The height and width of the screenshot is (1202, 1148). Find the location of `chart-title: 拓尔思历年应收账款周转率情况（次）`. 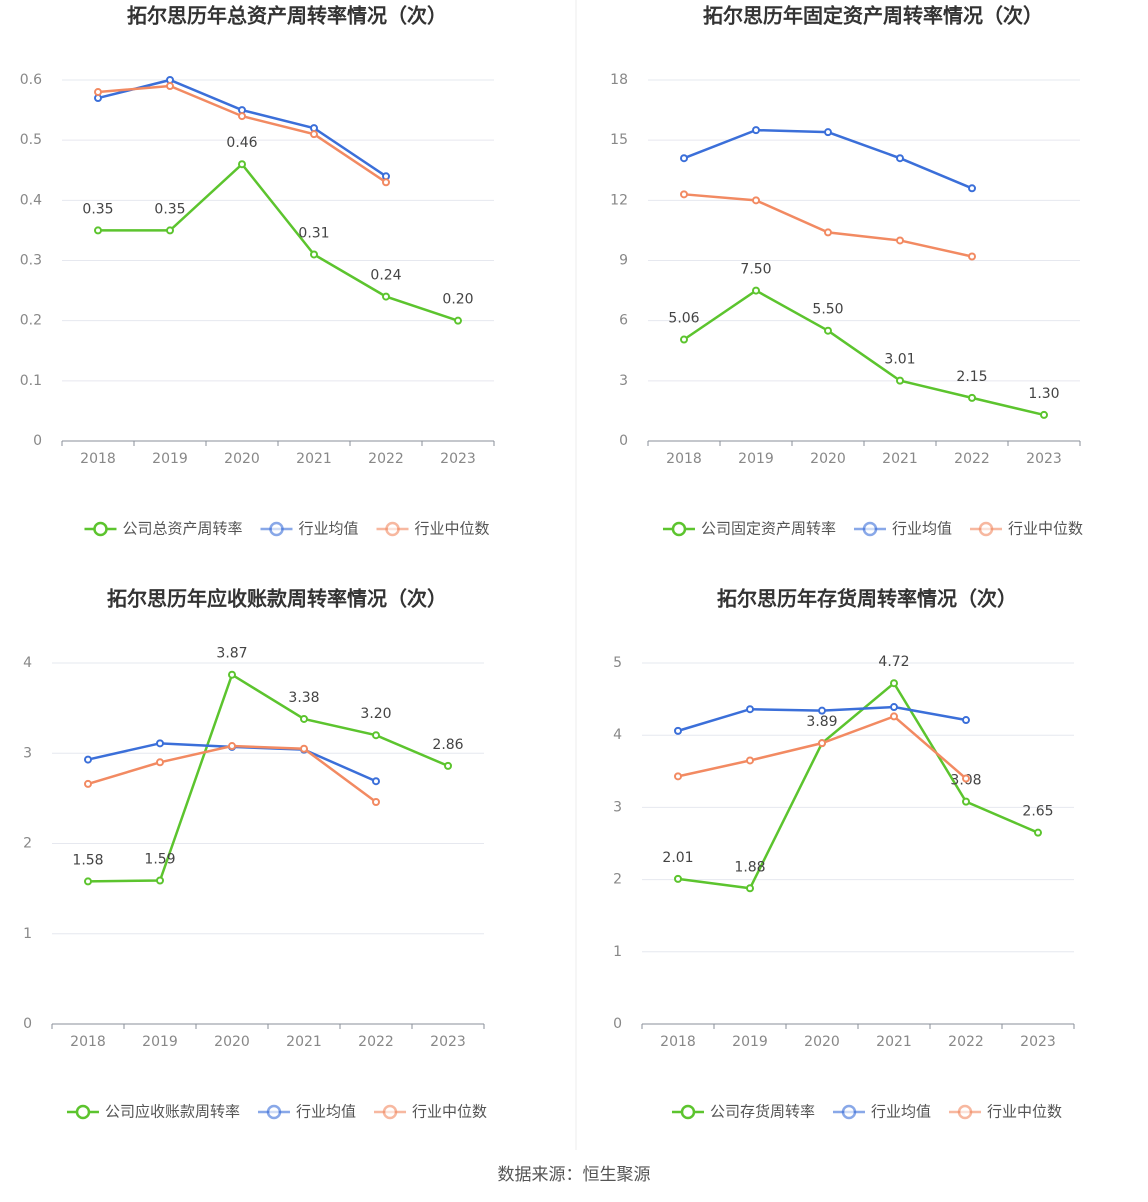

chart-title: 拓尔思历年应收账款周转率情况（次） is located at coordinates (277, 599).